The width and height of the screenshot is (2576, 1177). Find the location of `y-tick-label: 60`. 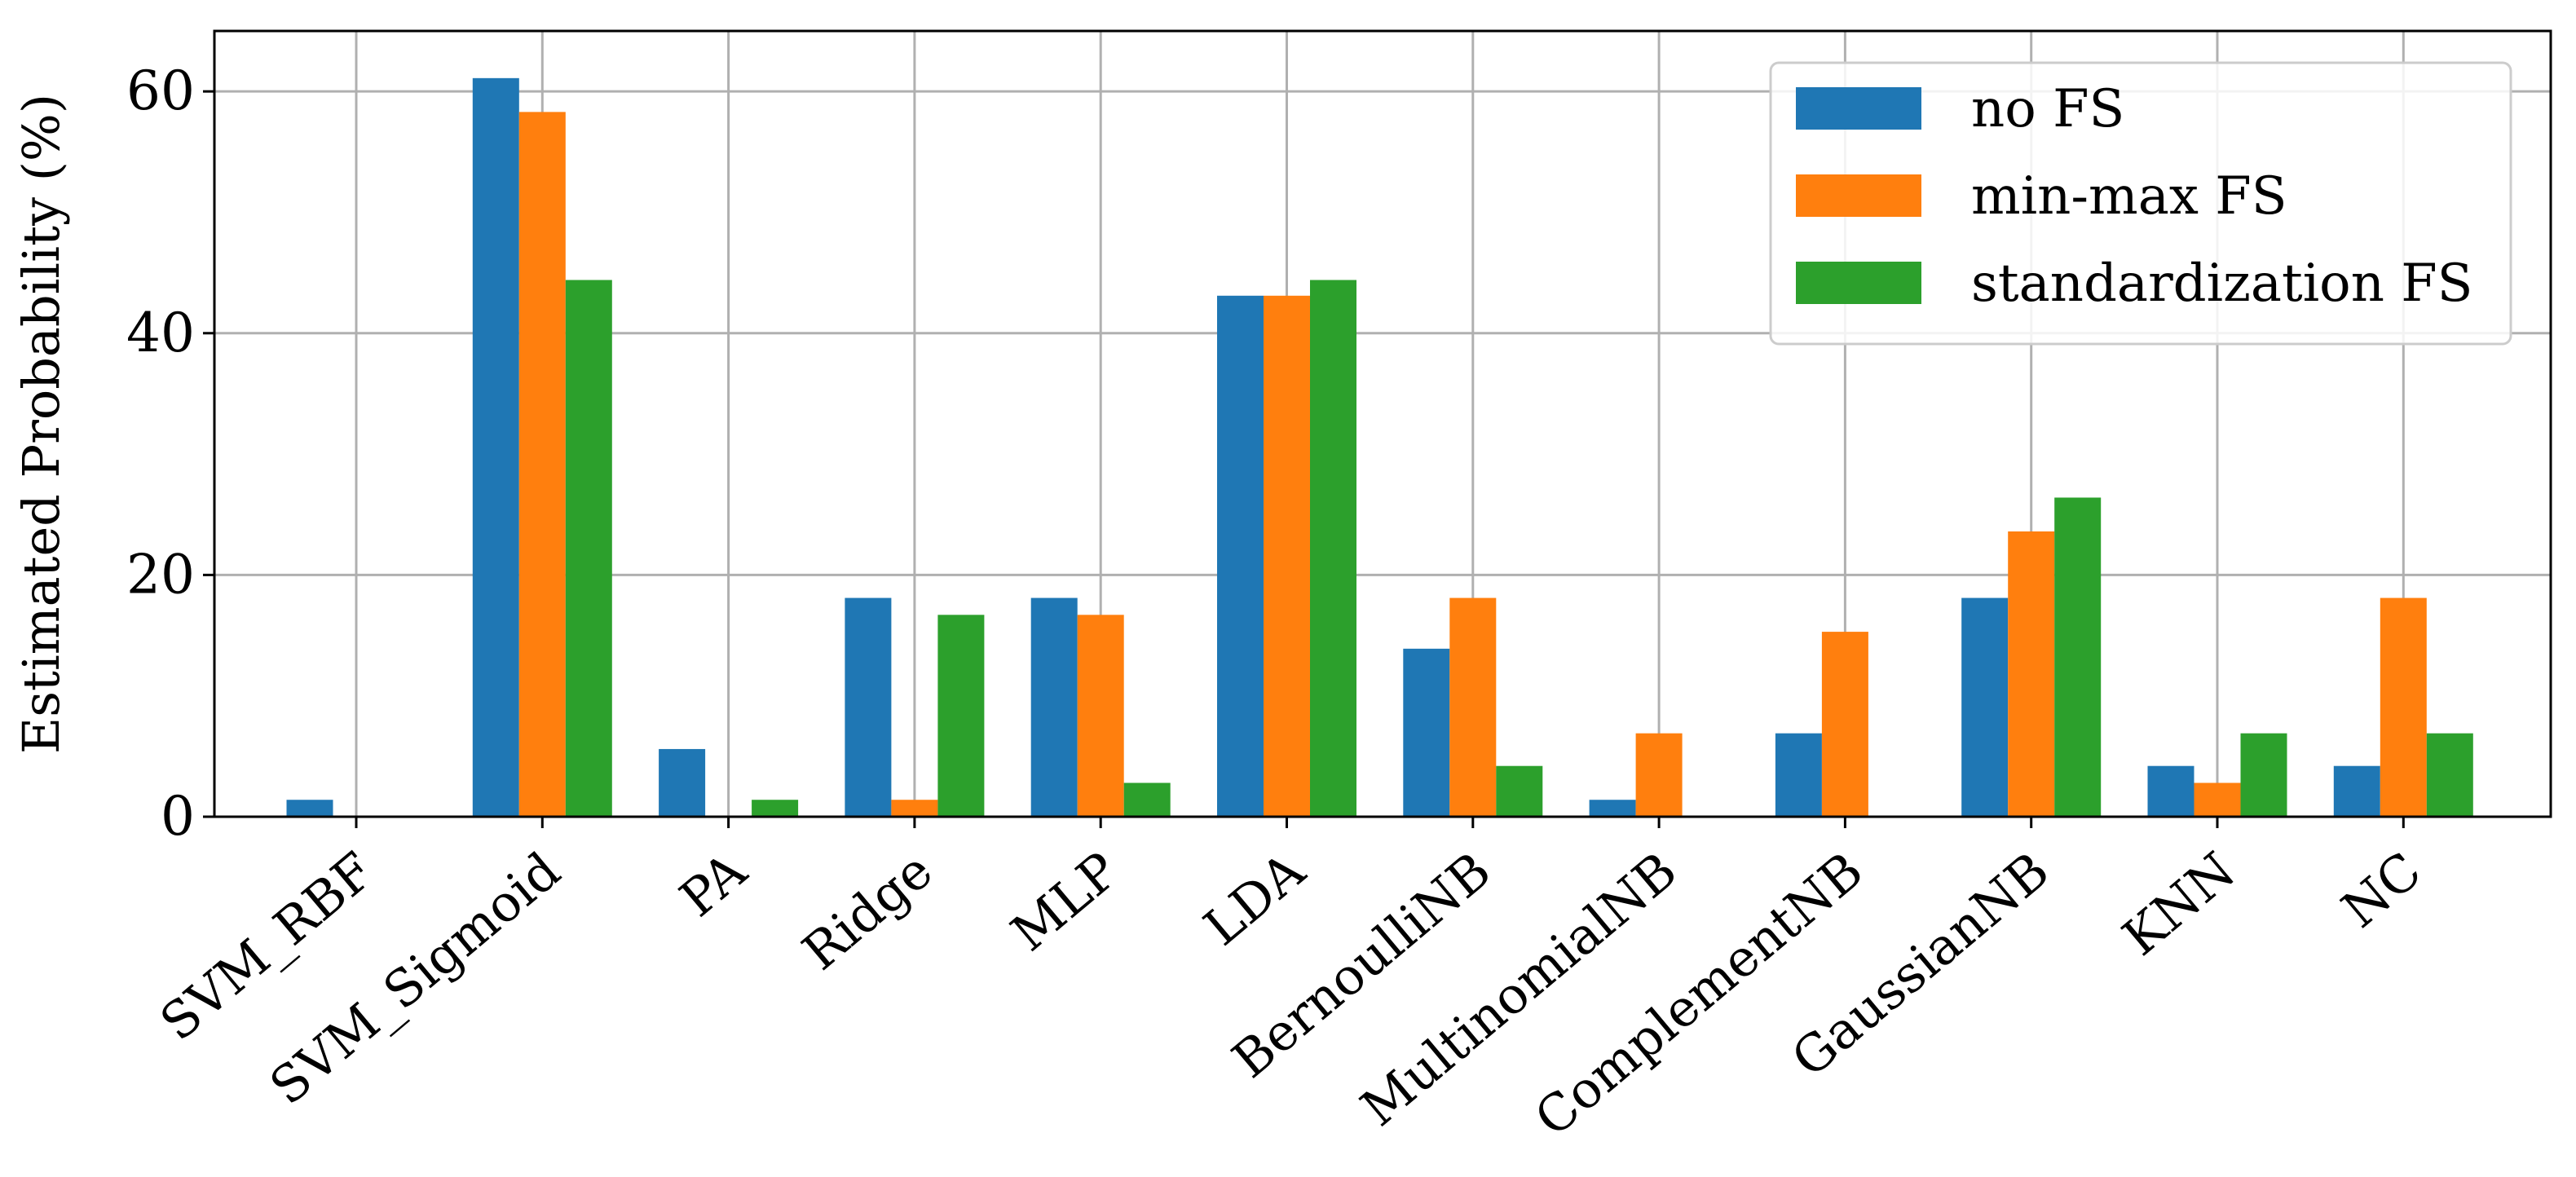

y-tick-label: 60 is located at coordinates (160, 91).